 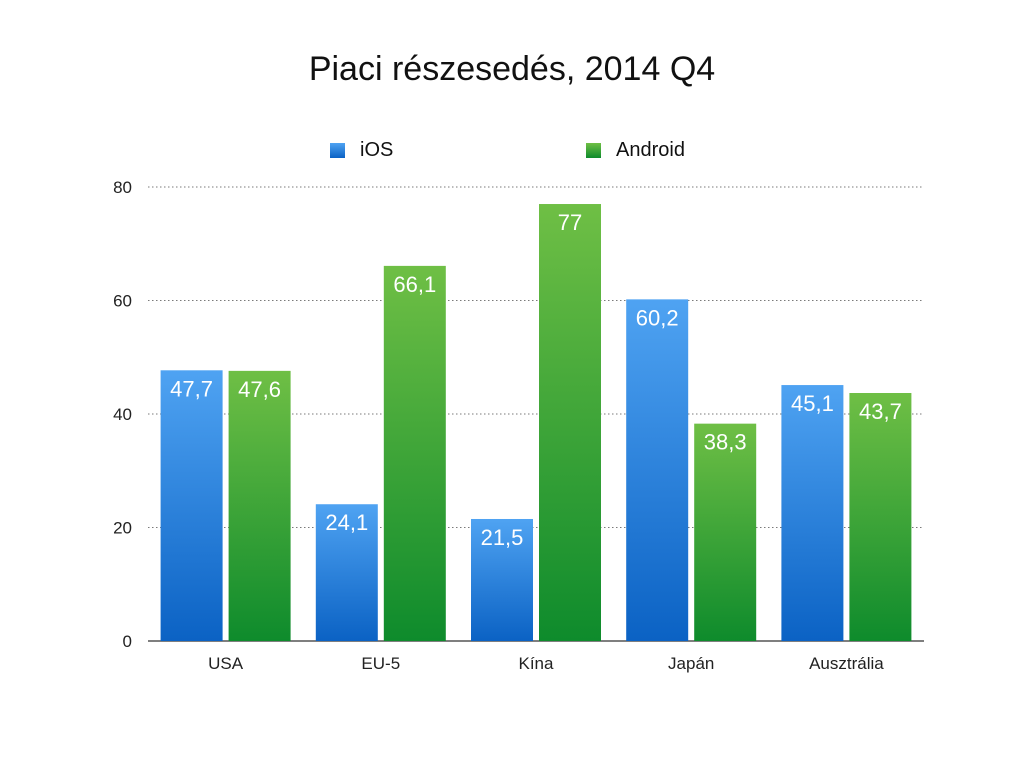 I want to click on data-label: 60,2, so click(x=657, y=317).